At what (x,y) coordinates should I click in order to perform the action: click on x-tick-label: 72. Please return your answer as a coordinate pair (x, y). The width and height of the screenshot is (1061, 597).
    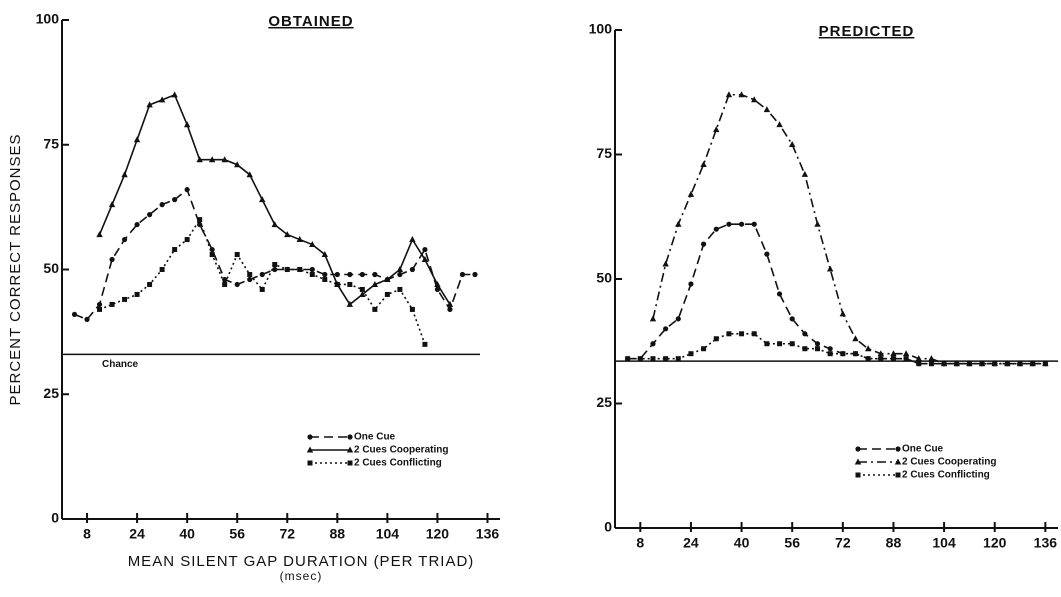
    Looking at the image, I should click on (843, 543).